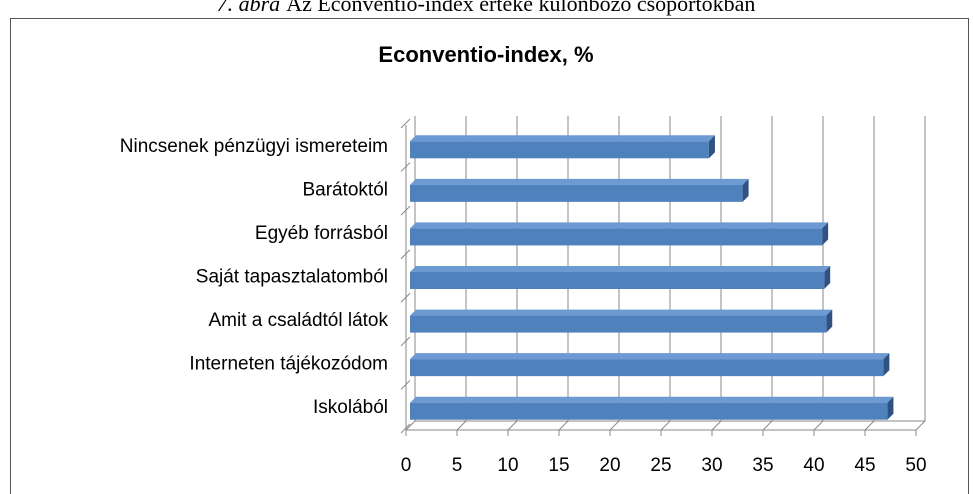  I want to click on x-tick-label: 50, so click(915, 465).